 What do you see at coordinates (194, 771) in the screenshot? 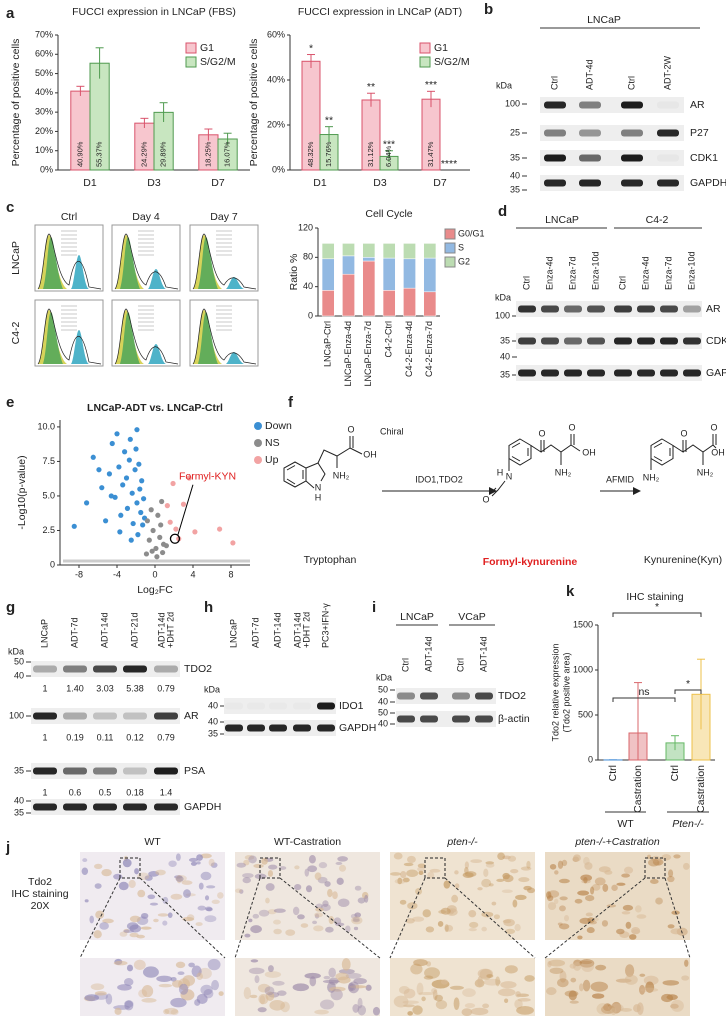
I see `protein-label: PSA` at bounding box center [194, 771].